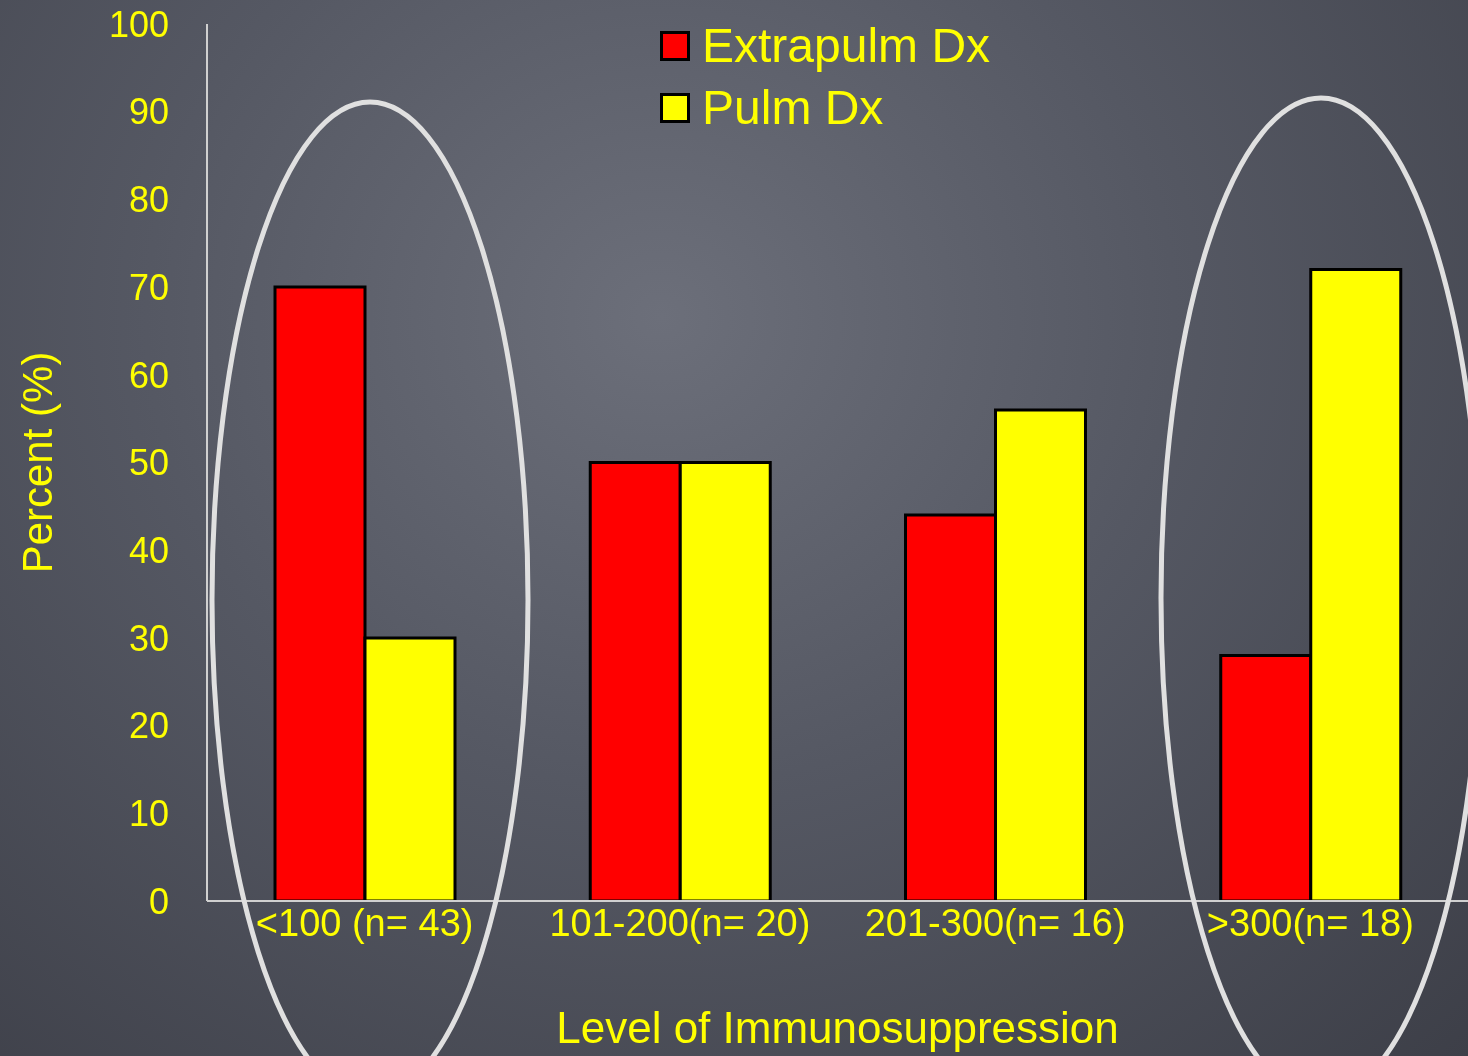 The width and height of the screenshot is (1468, 1056). I want to click on y-tick-label: 10, so click(148, 814).